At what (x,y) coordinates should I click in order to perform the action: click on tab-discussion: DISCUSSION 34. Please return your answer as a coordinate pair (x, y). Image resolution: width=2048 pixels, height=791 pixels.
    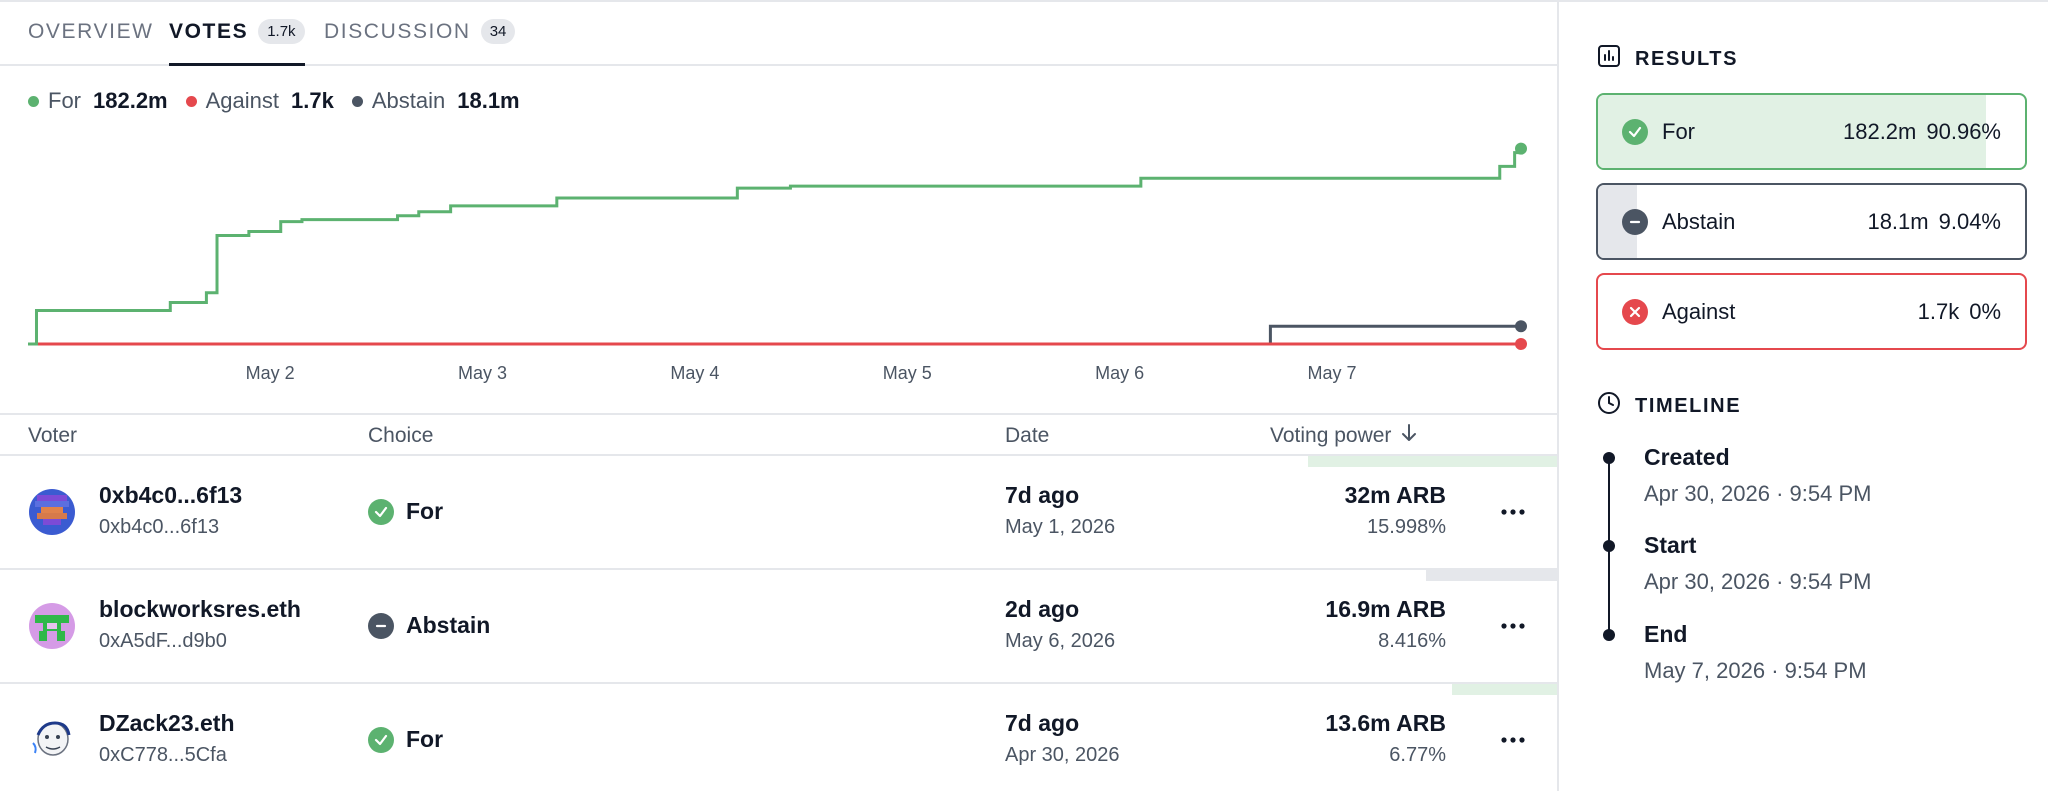
    Looking at the image, I should click on (420, 42).